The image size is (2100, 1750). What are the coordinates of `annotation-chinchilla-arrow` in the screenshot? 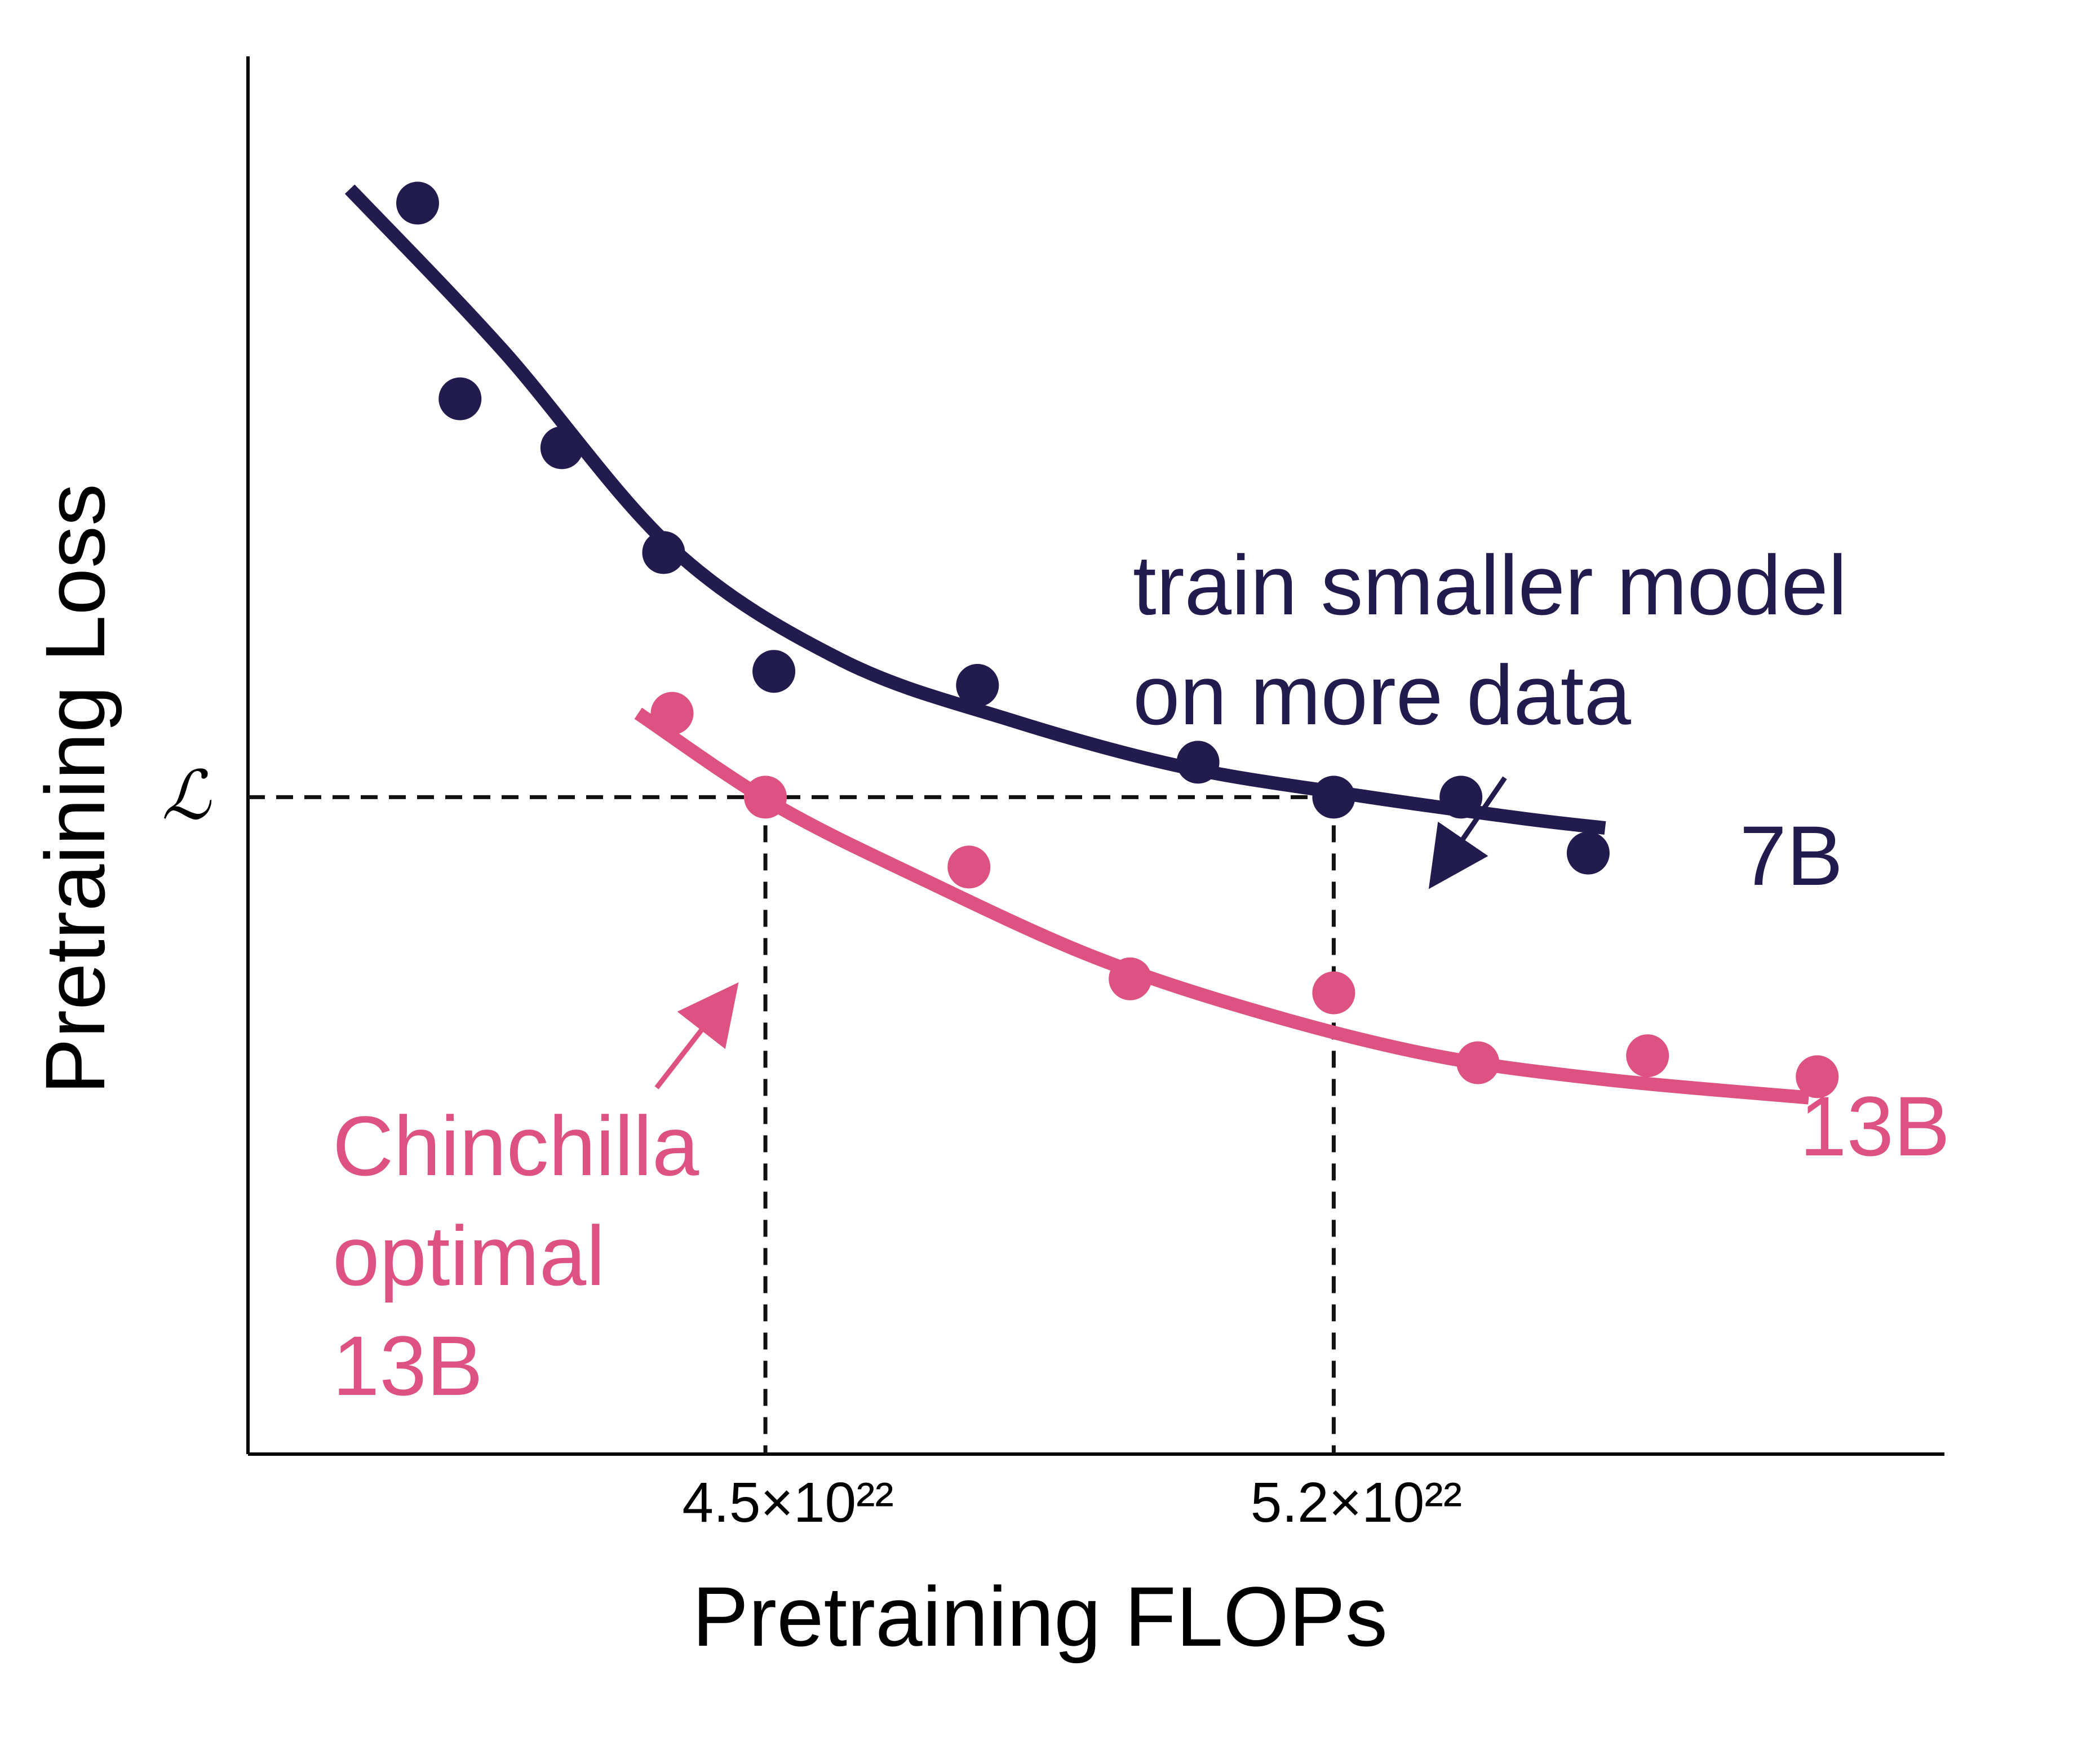 It's located at (696, 1035).